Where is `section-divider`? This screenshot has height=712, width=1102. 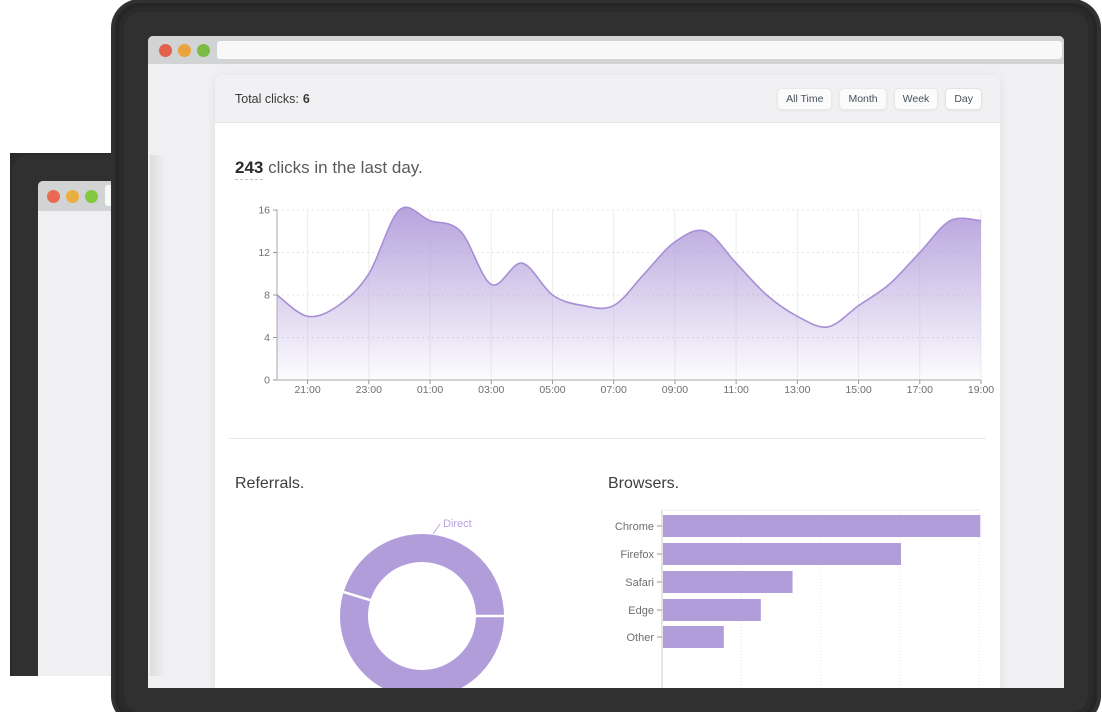 section-divider is located at coordinates (607, 438).